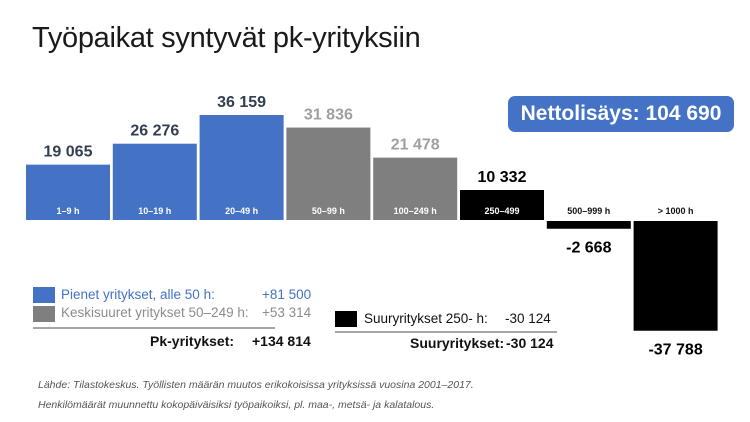 Image resolution: width=750 pixels, height=422 pixels. I want to click on category-label: 10–19 h, so click(154, 211).